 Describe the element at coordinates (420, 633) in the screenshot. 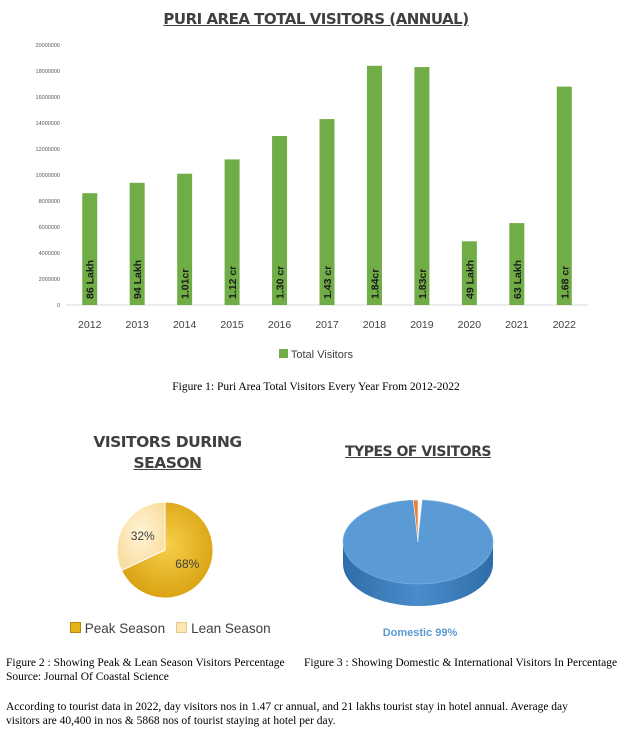

I see `pie-data-label: Domestic 99%` at that location.